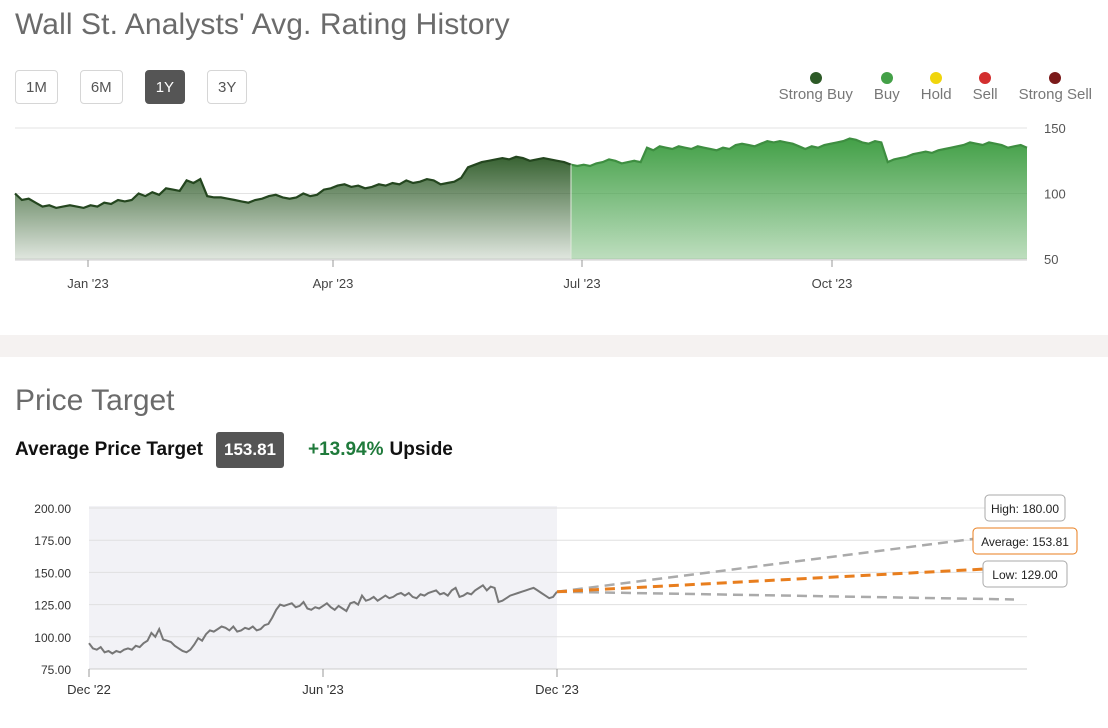  I want to click on high-forecast-label: High: 180.00, so click(1025, 508).